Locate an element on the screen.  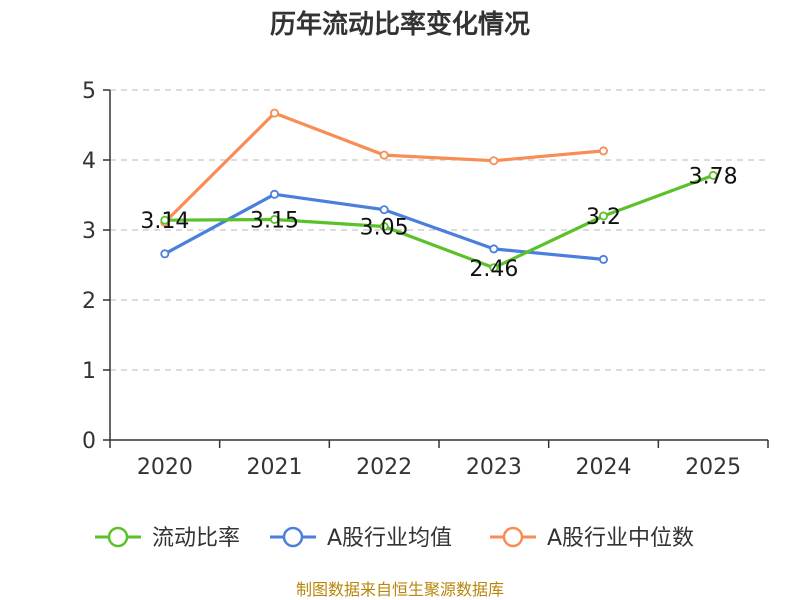
data-label: 2.46 is located at coordinates (493, 269).